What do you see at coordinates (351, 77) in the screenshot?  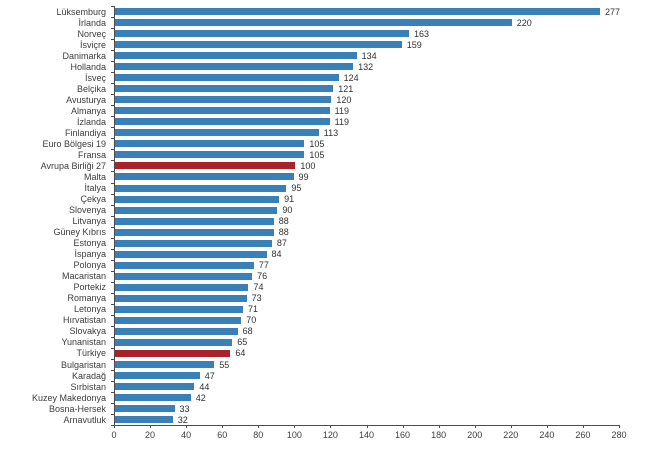 I see `value-label: 124` at bounding box center [351, 77].